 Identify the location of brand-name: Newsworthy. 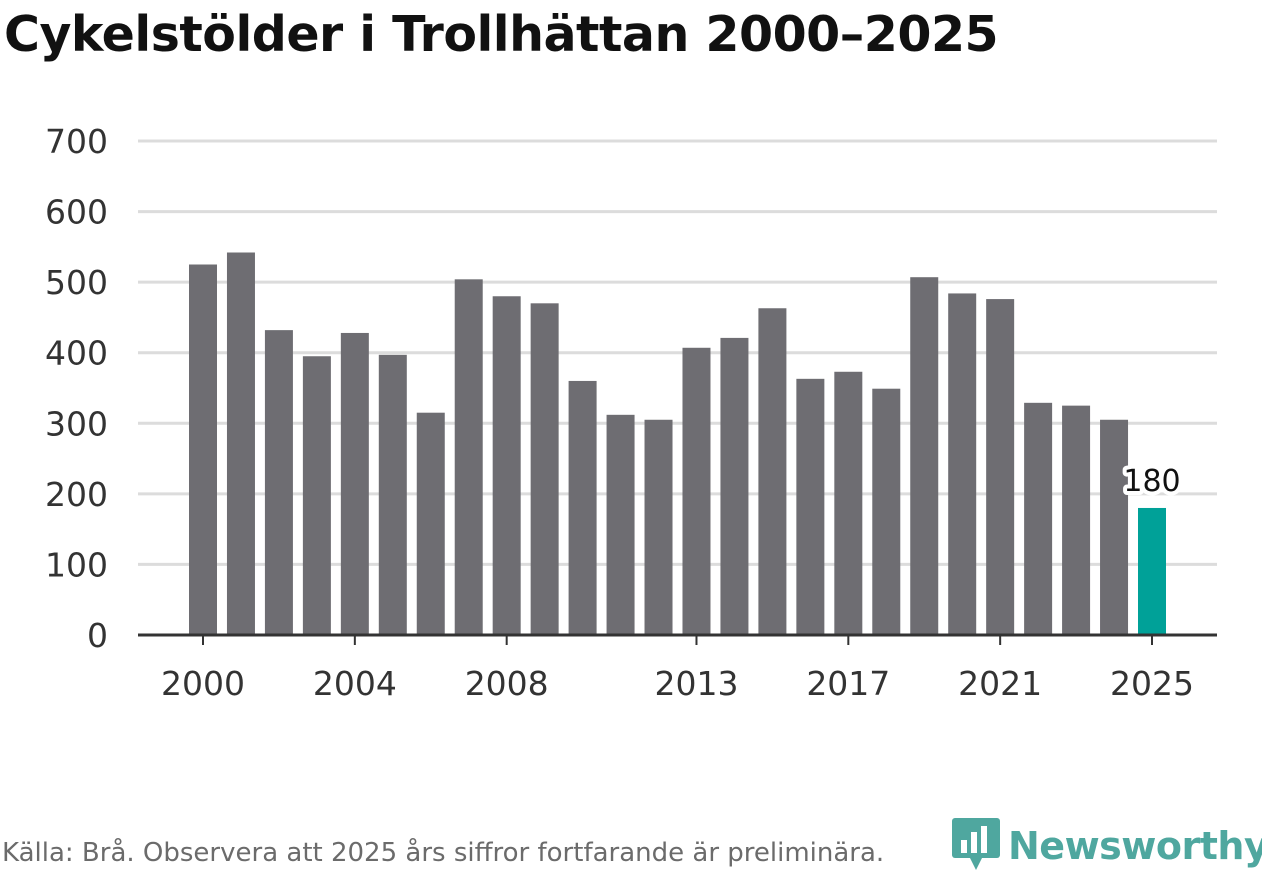
(1135, 846).